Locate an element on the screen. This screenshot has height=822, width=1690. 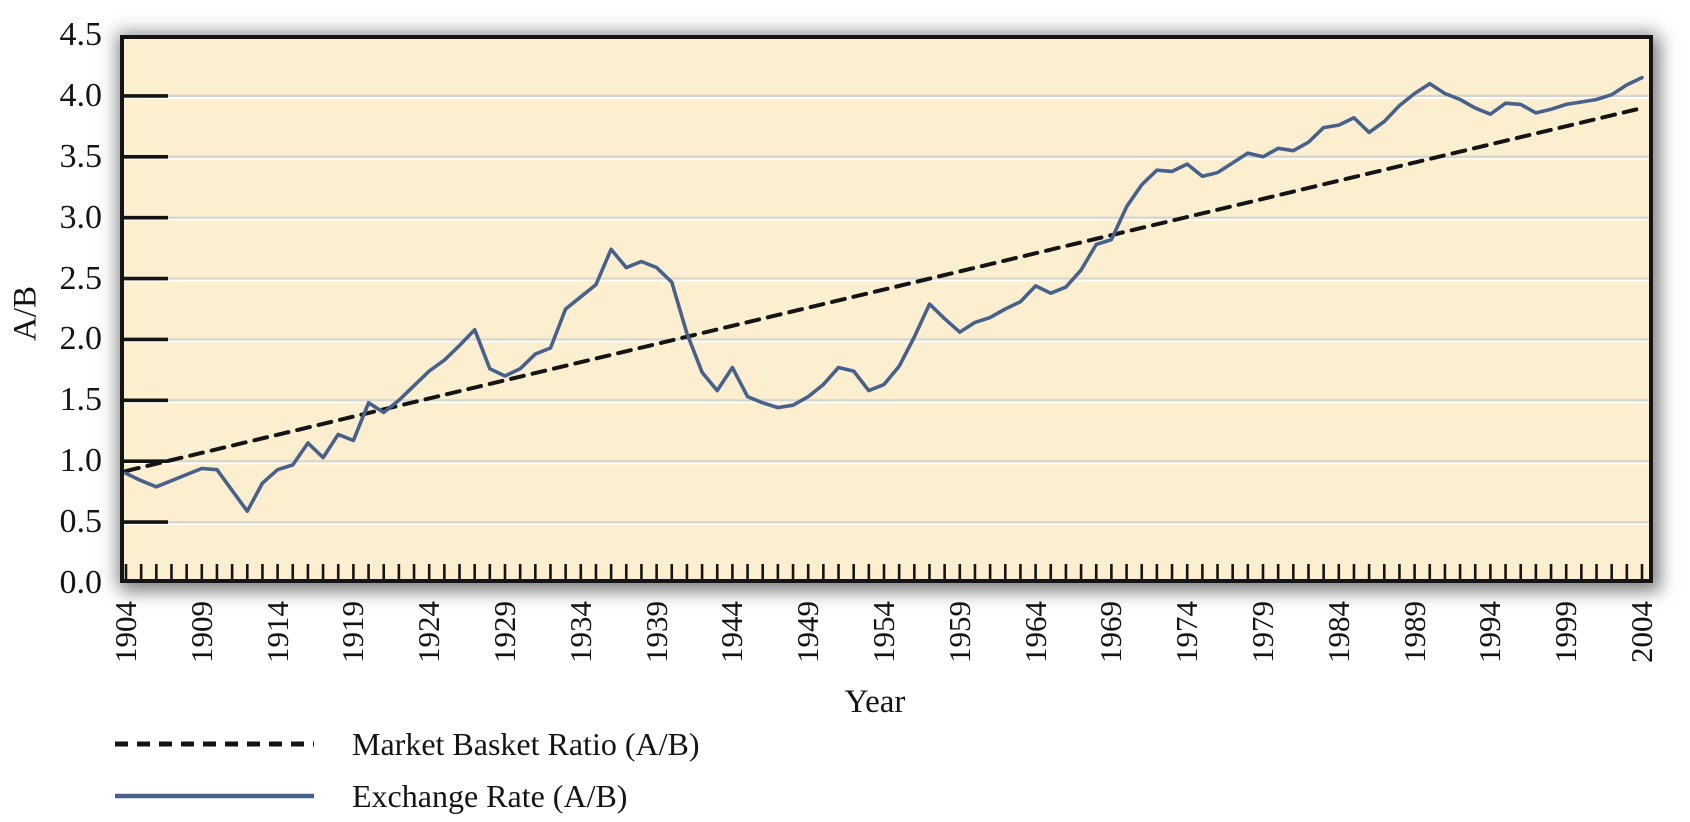
x-tick-label: 1979 is located at coordinates (1262, 632).